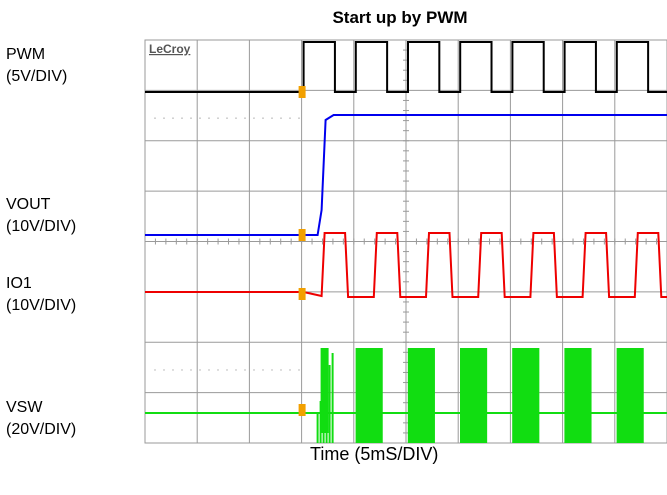  What do you see at coordinates (325, 390) in the screenshot?
I see `vsw-burst-first` at bounding box center [325, 390].